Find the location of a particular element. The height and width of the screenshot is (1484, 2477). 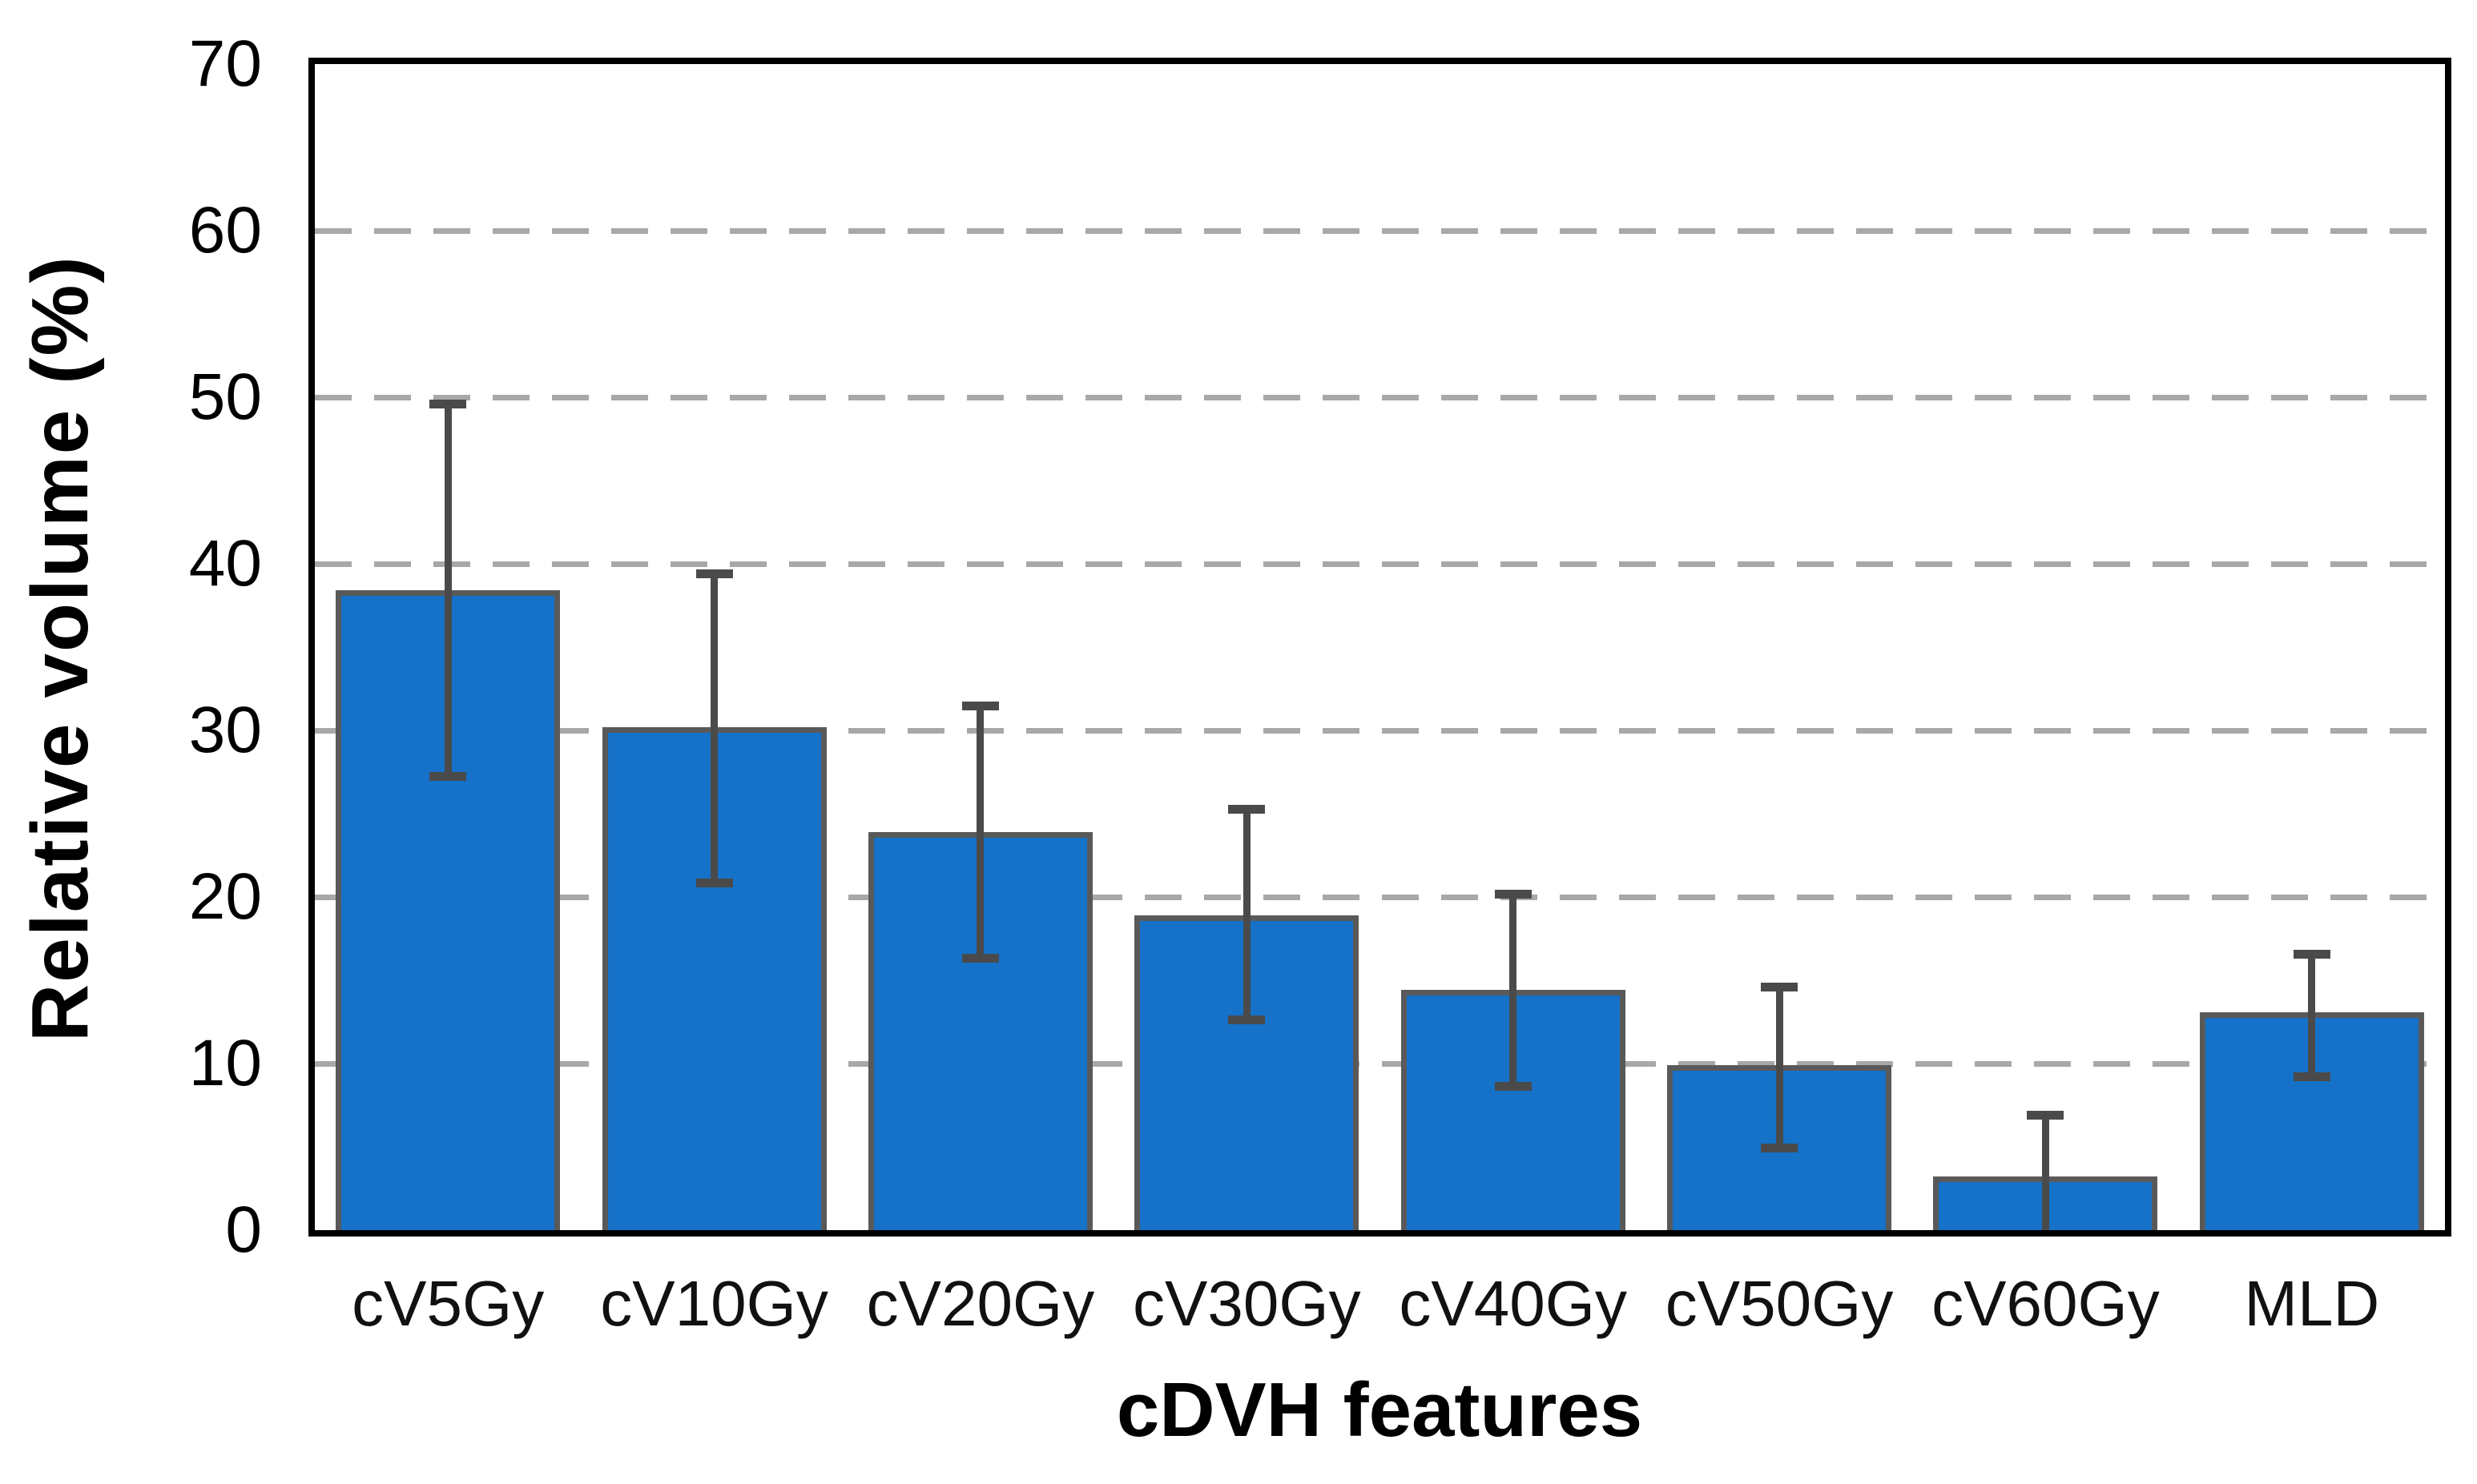

error-bar-cV30Gy is located at coordinates (1247, 914).